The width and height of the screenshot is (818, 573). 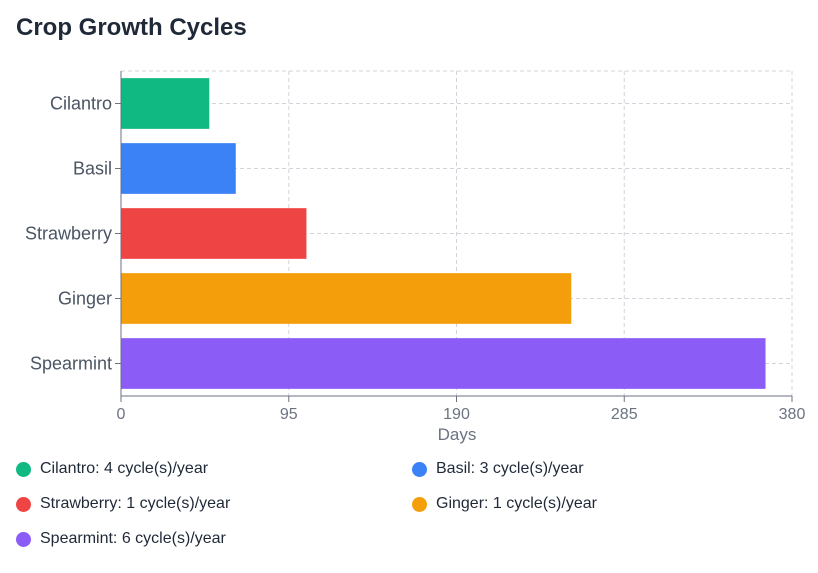 What do you see at coordinates (133, 538) in the screenshot?
I see `legend-label: Spearmint: 6 cycle(s)/year` at bounding box center [133, 538].